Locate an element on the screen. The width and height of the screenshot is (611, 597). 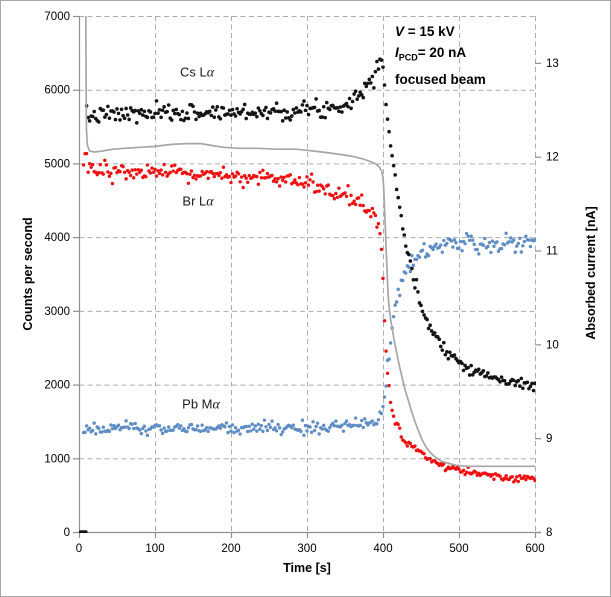
y-left-tick-label: 1000 is located at coordinates (57, 459).